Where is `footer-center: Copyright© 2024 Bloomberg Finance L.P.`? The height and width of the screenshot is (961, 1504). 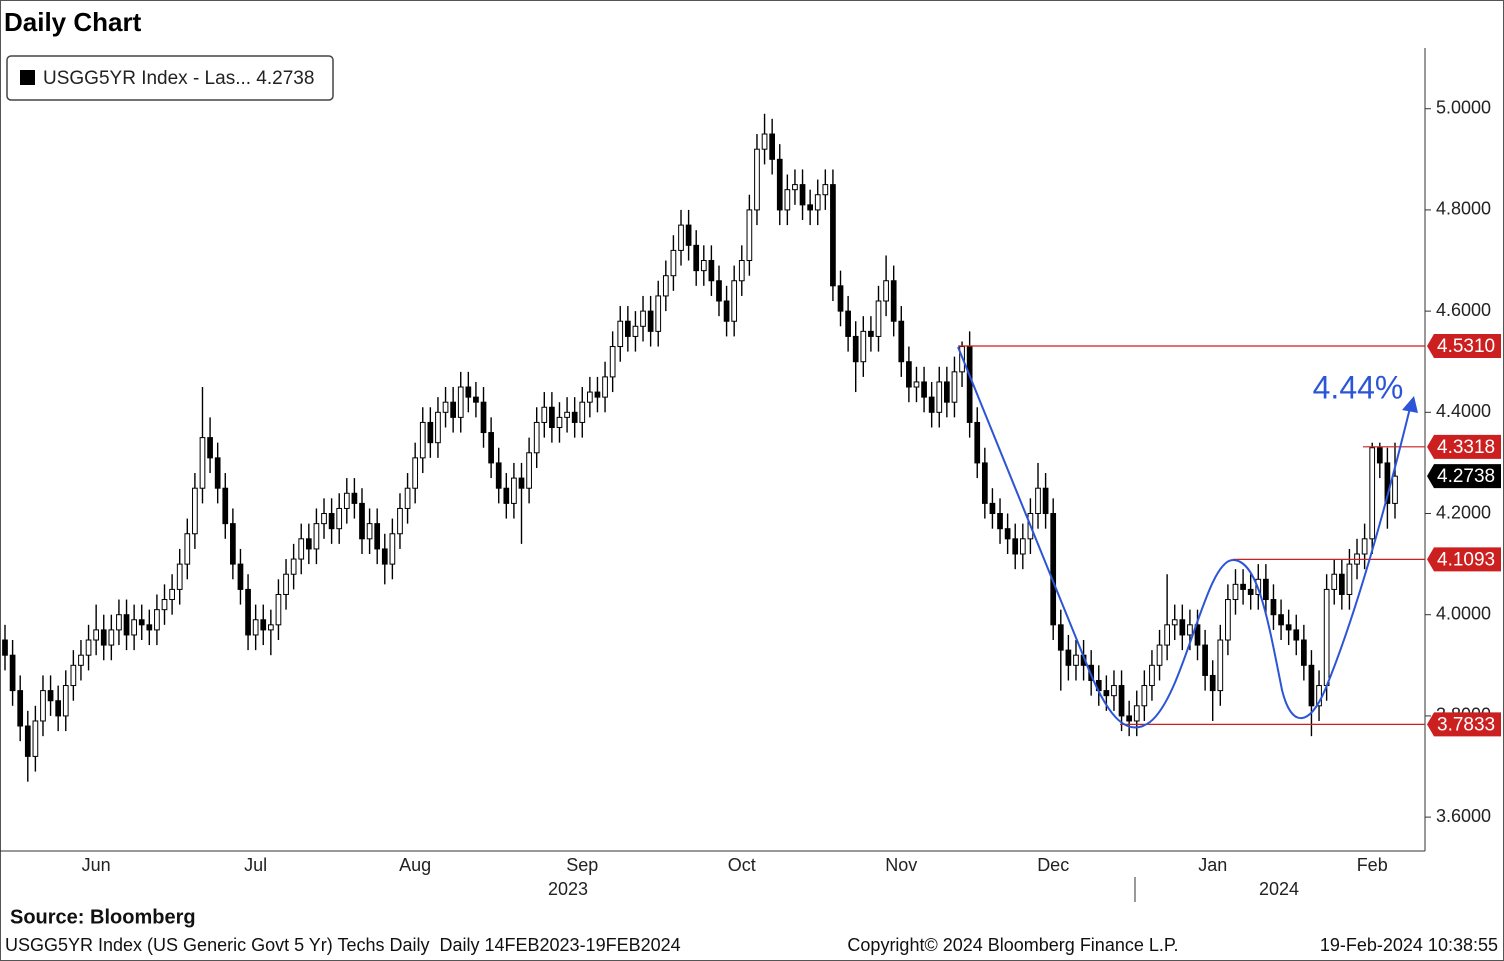 footer-center: Copyright© 2024 Bloomberg Finance L.P. is located at coordinates (1012, 945).